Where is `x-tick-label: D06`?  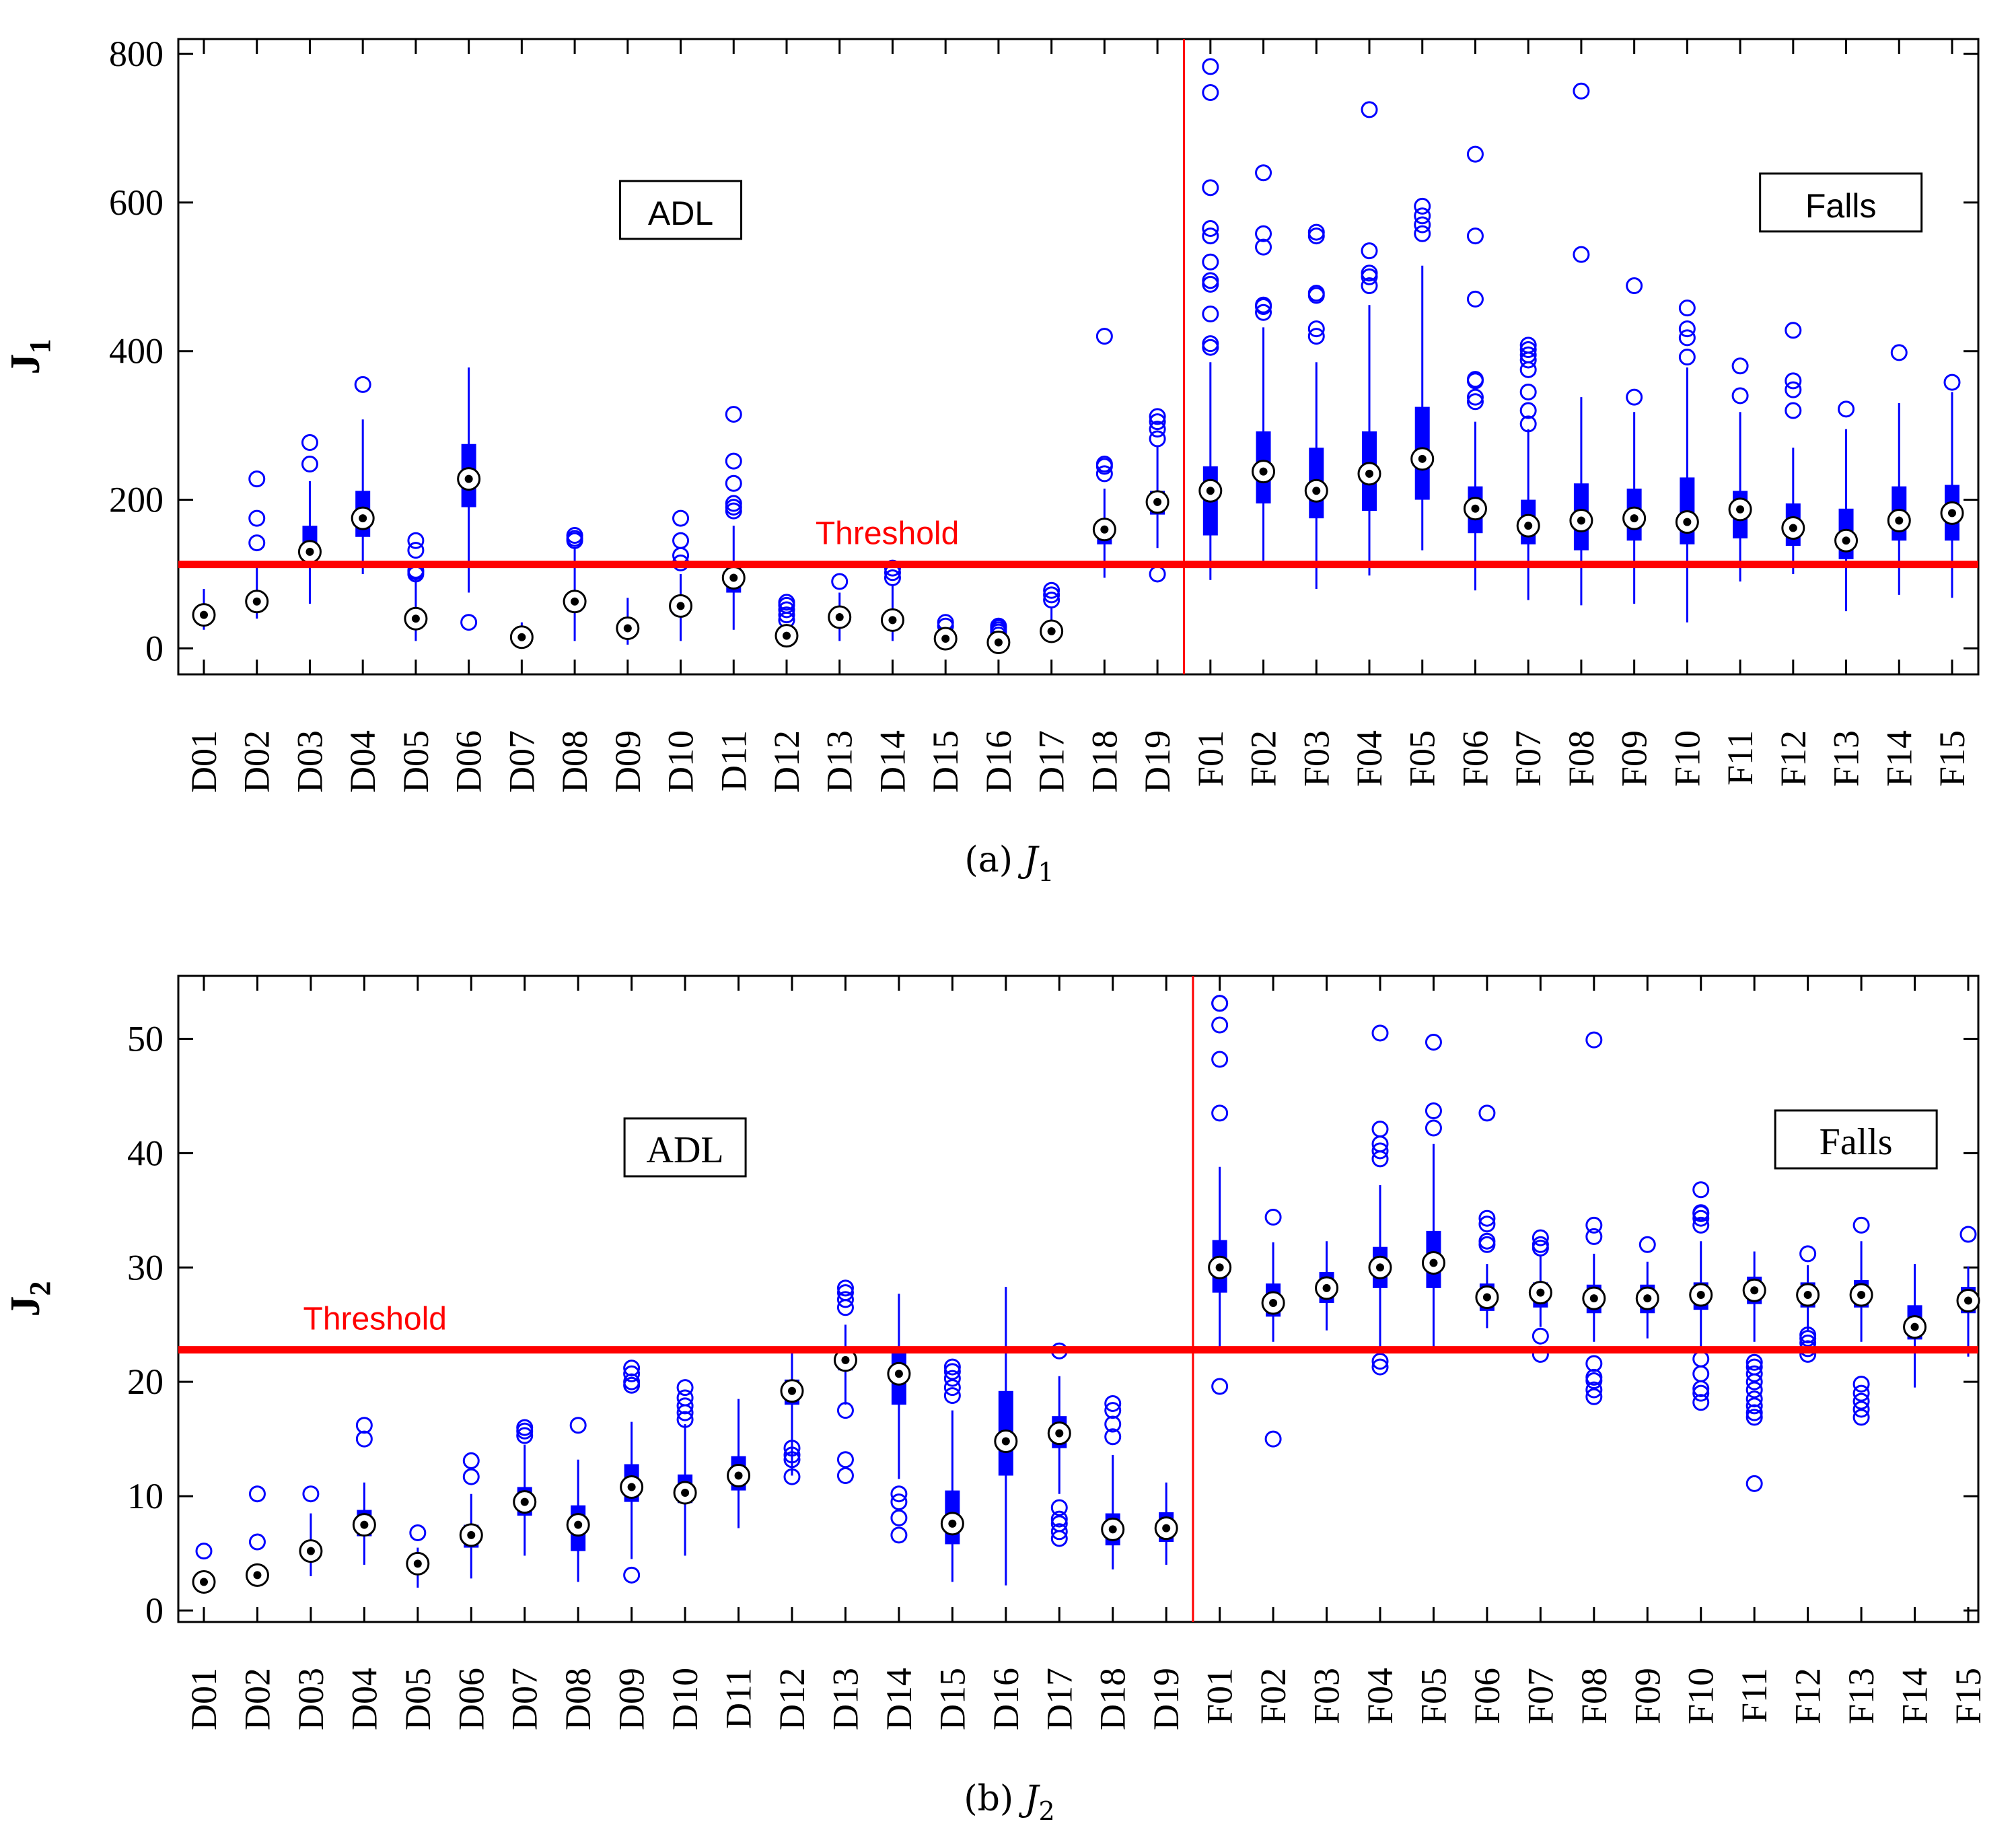 x-tick-label: D06 is located at coordinates (471, 1699).